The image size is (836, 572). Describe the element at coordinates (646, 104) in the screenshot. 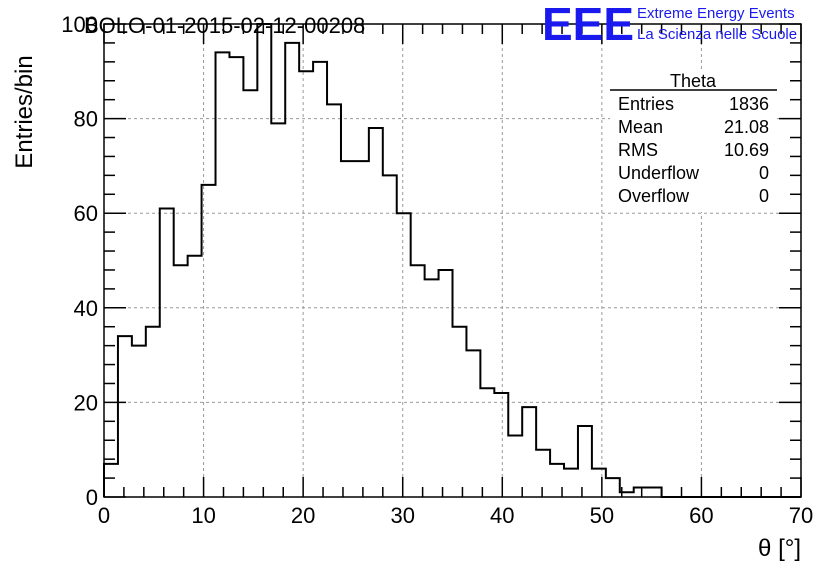

I see `stats-label: Entries` at that location.